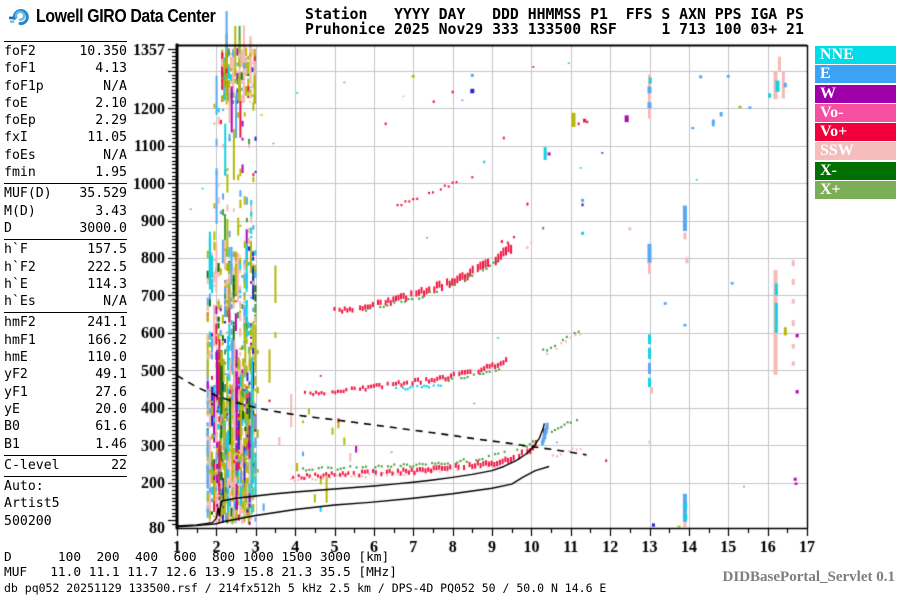 Image resolution: width=900 pixels, height=600 pixels. Describe the element at coordinates (119, 465) in the screenshot. I see `param-value: 22` at that location.